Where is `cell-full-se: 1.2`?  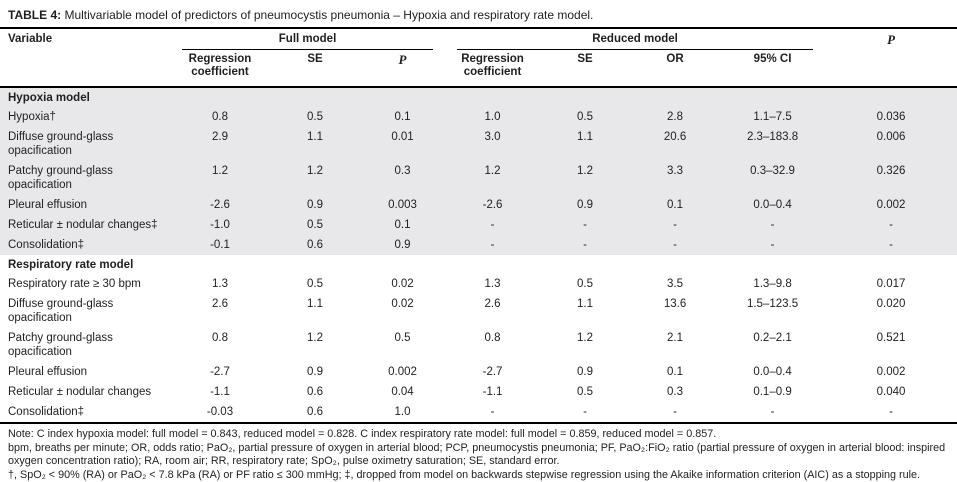
cell-full-se: 1.2 is located at coordinates (315, 171).